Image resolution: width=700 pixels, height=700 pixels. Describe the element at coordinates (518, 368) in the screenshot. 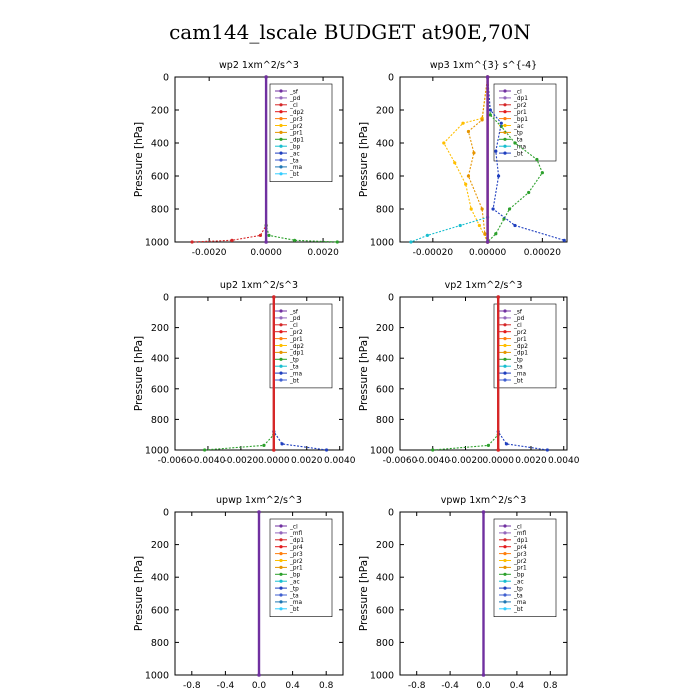

I see `legend-label: _ta` at that location.